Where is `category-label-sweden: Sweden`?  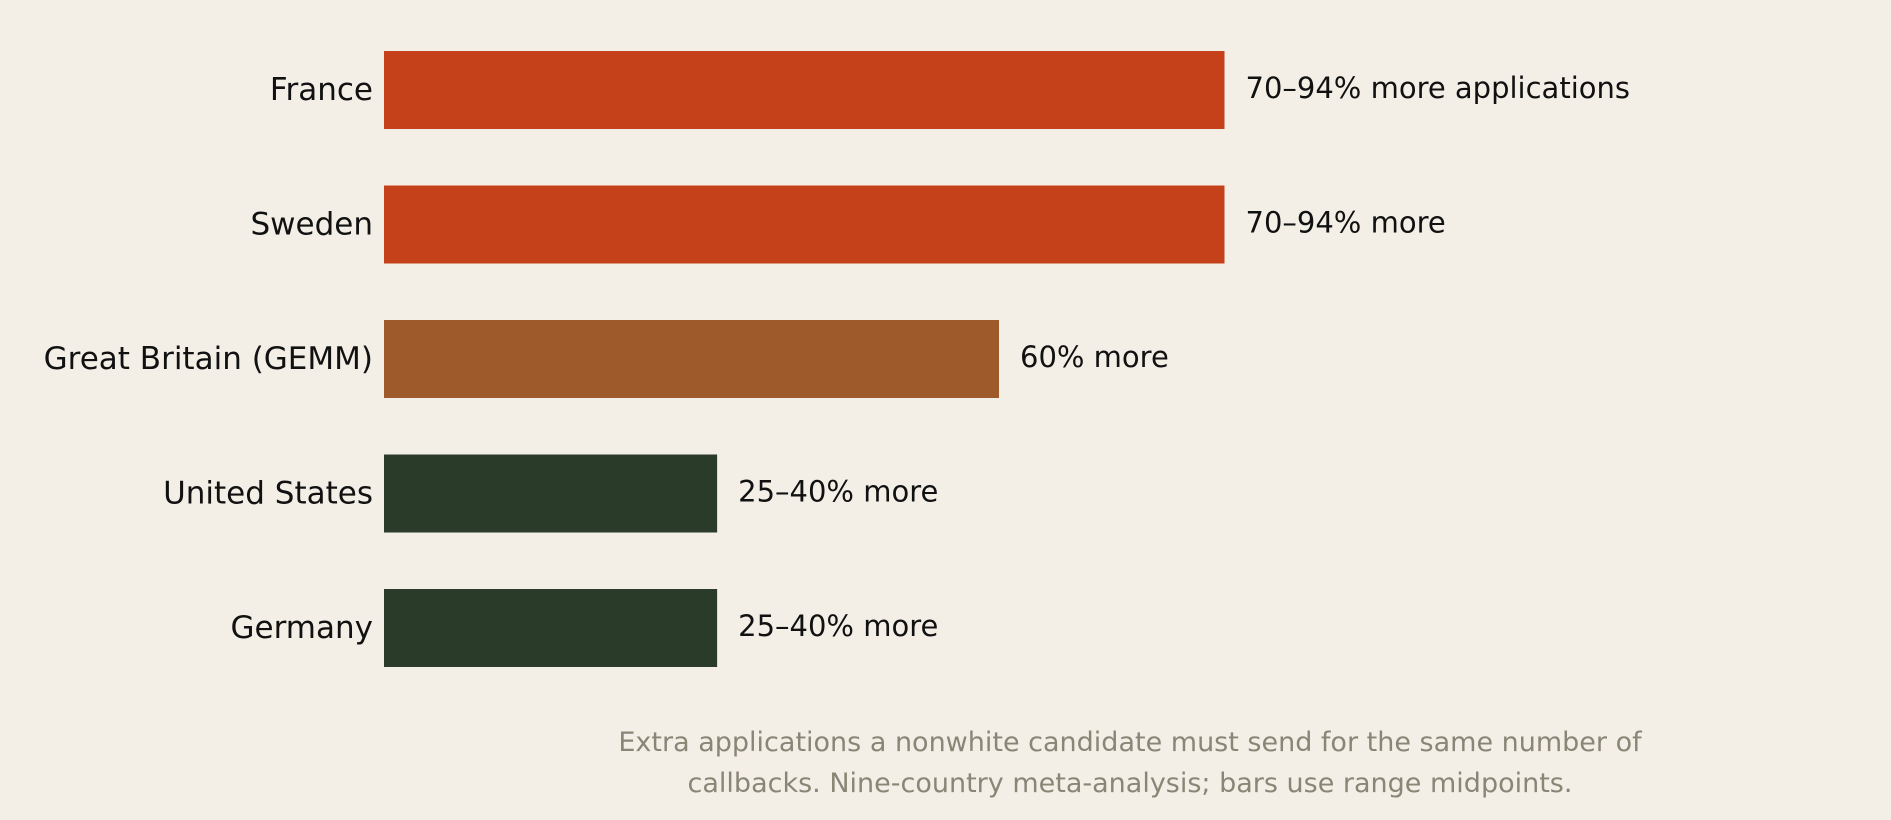 category-label-sweden: Sweden is located at coordinates (311, 225).